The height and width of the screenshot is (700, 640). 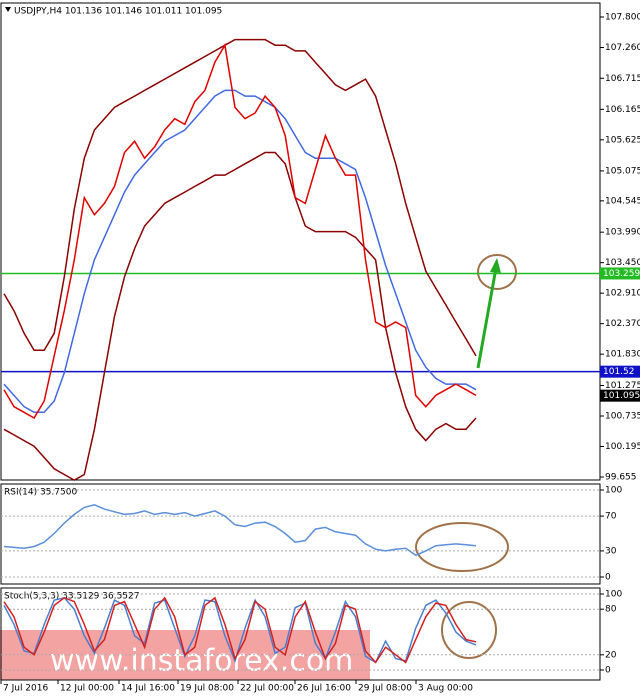 What do you see at coordinates (87, 689) in the screenshot?
I see `x-tick-label: 12 Jul 00:00` at bounding box center [87, 689].